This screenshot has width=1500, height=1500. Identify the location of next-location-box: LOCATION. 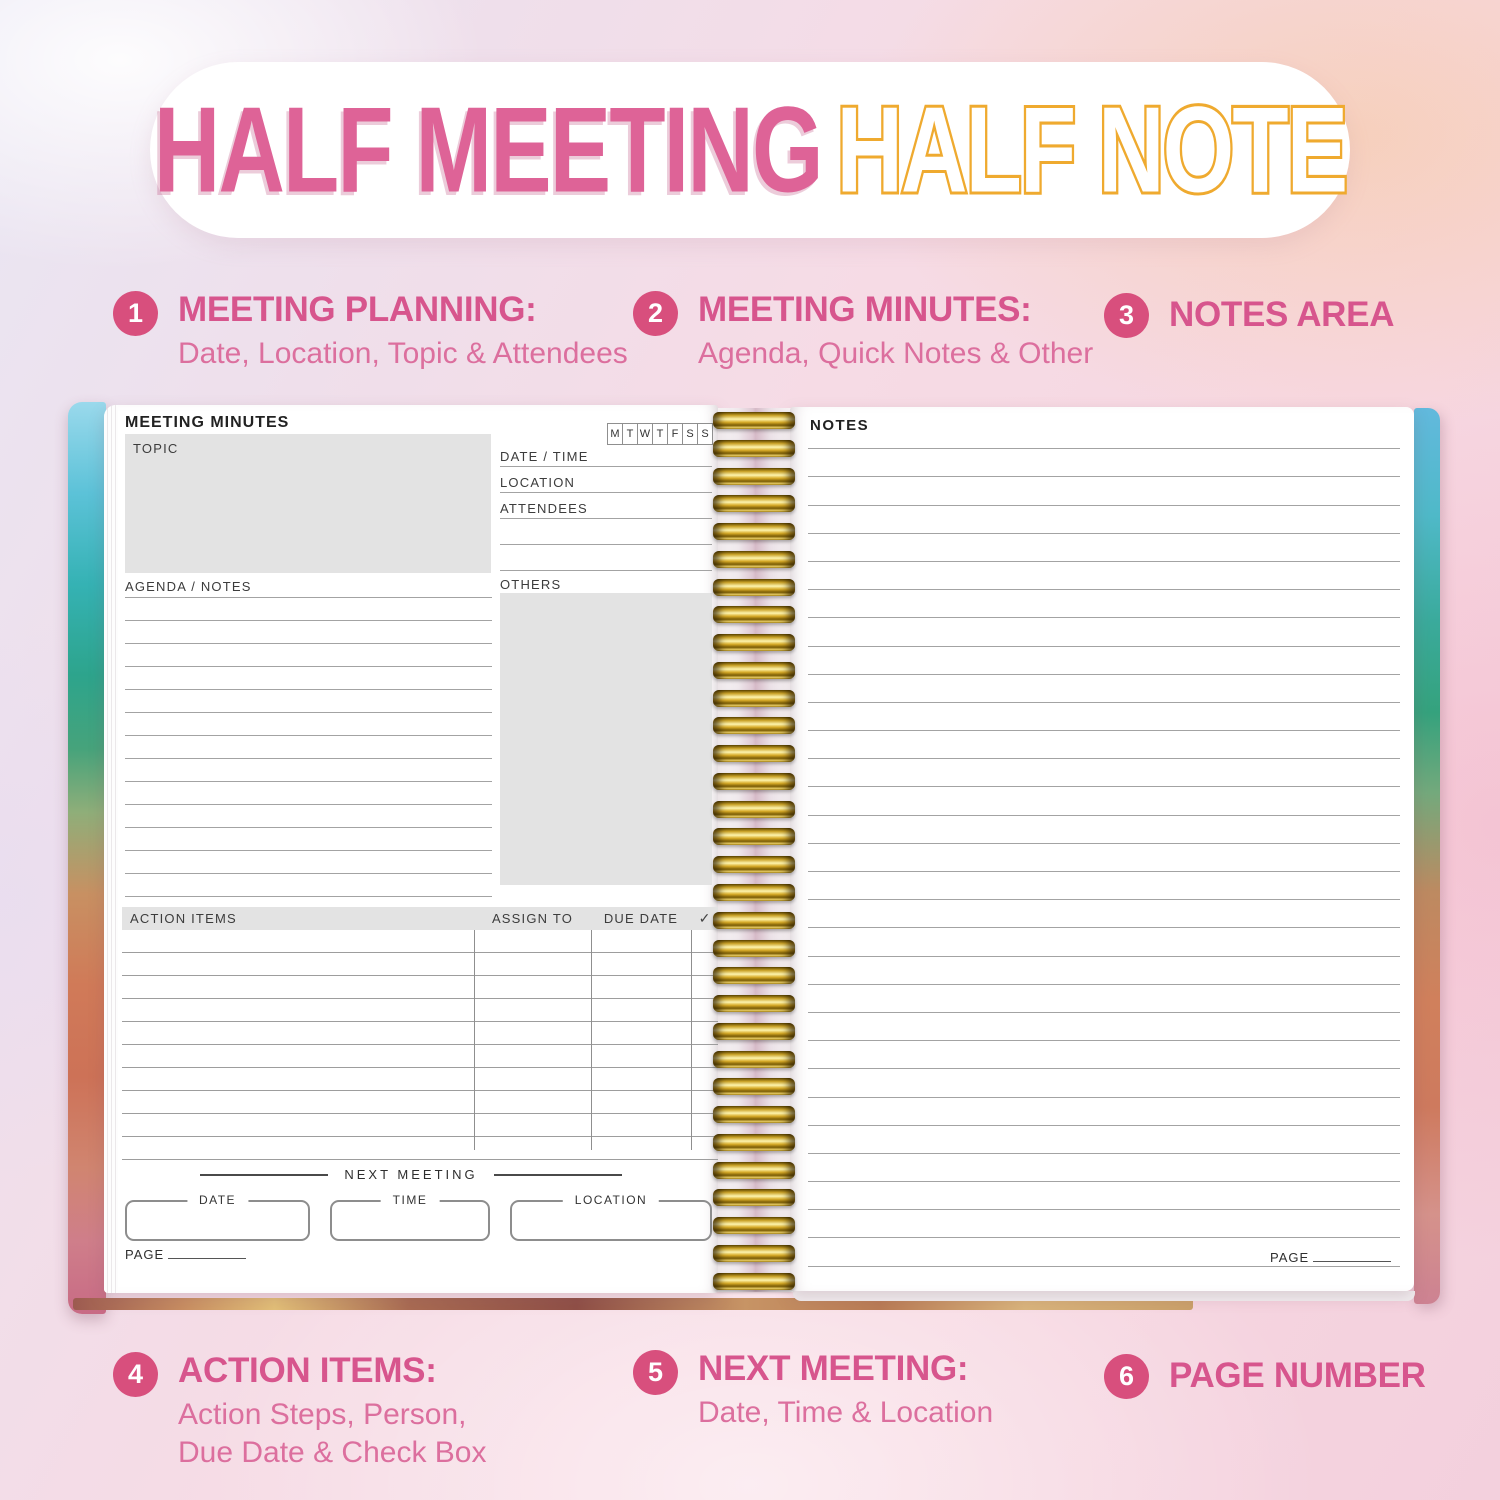
(611, 1217).